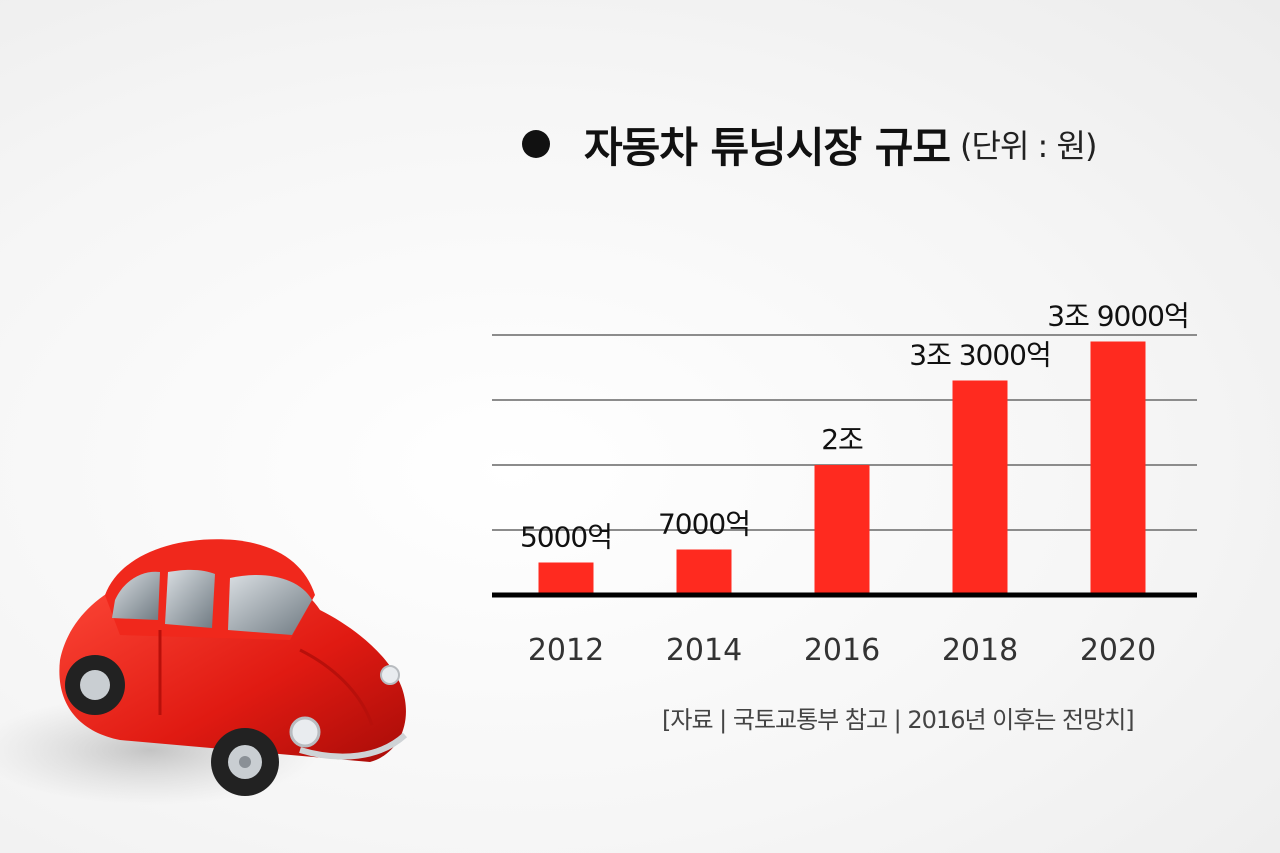 The width and height of the screenshot is (1280, 853). I want to click on red-toy-car-icon, so click(204, 672).